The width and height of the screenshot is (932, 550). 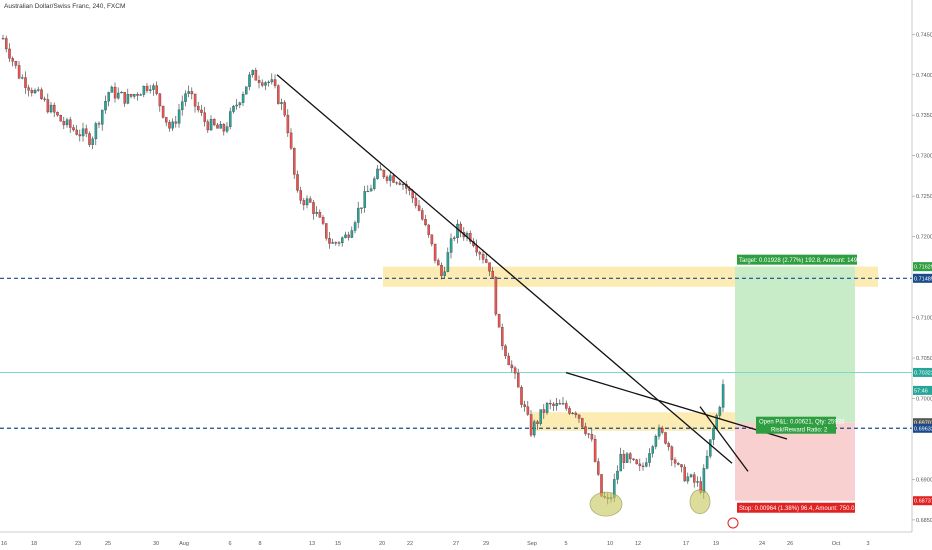 I want to click on time-tick-label: Sep, so click(x=532, y=544).